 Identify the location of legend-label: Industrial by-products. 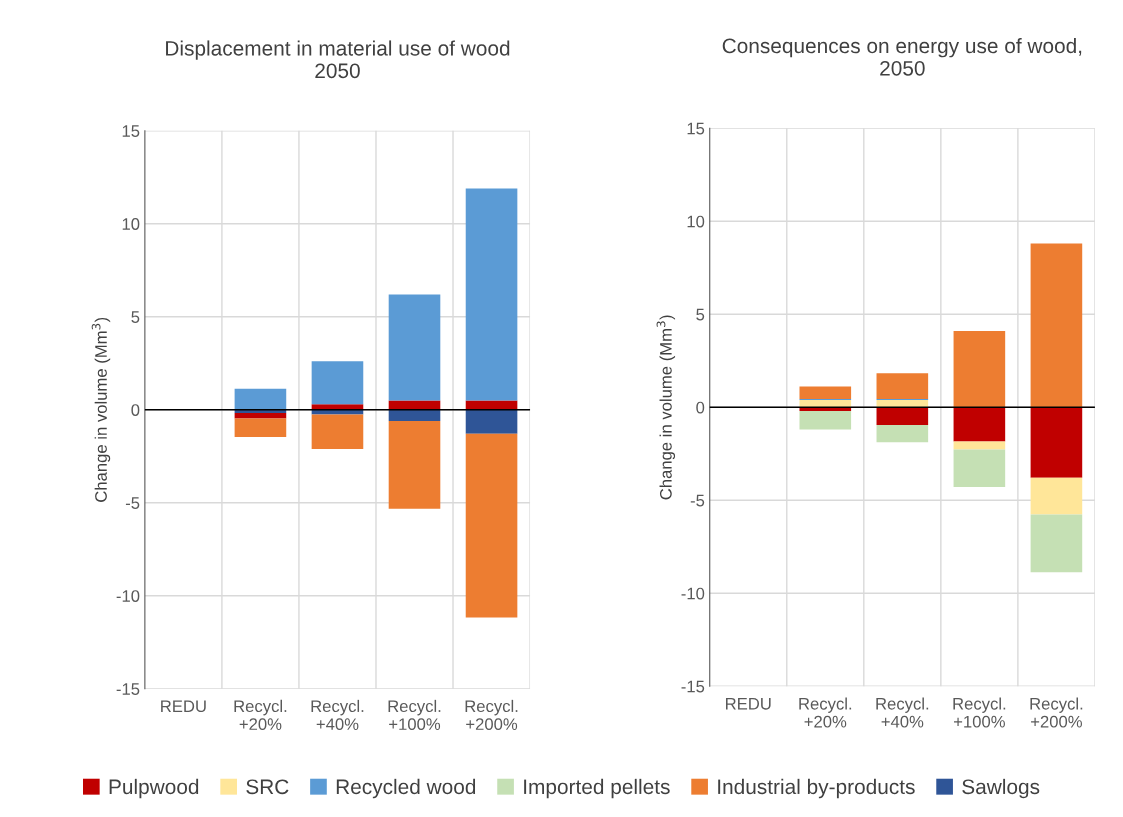
(816, 788).